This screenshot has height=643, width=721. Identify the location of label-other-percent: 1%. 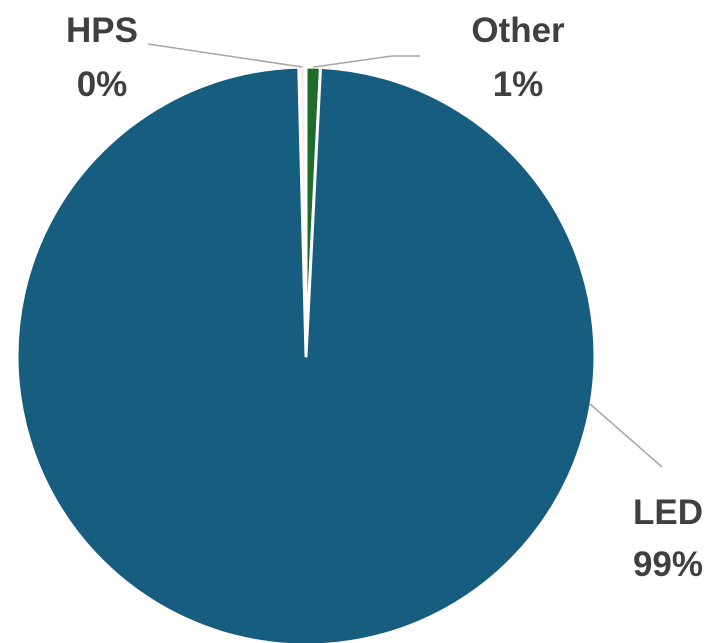
(518, 84).